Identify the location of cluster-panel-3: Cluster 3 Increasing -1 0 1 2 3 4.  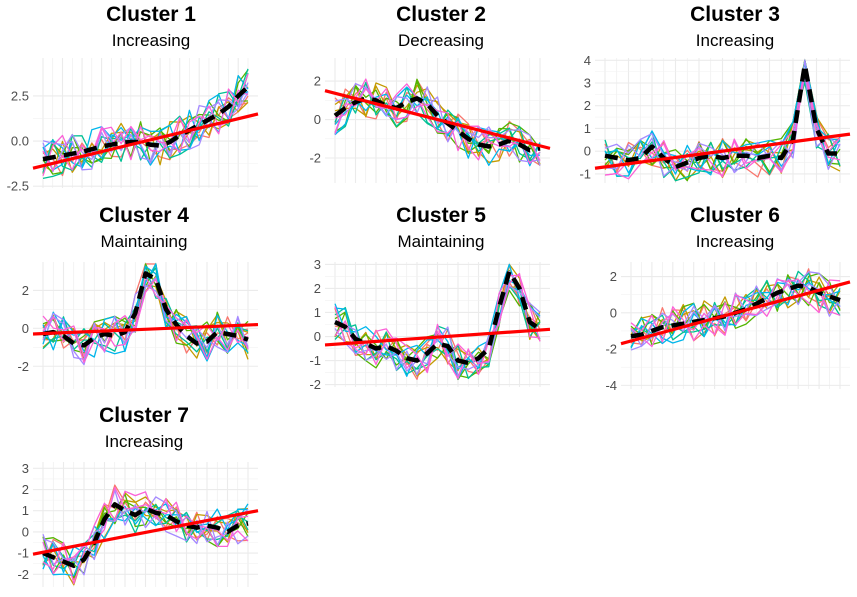
(715, 93).